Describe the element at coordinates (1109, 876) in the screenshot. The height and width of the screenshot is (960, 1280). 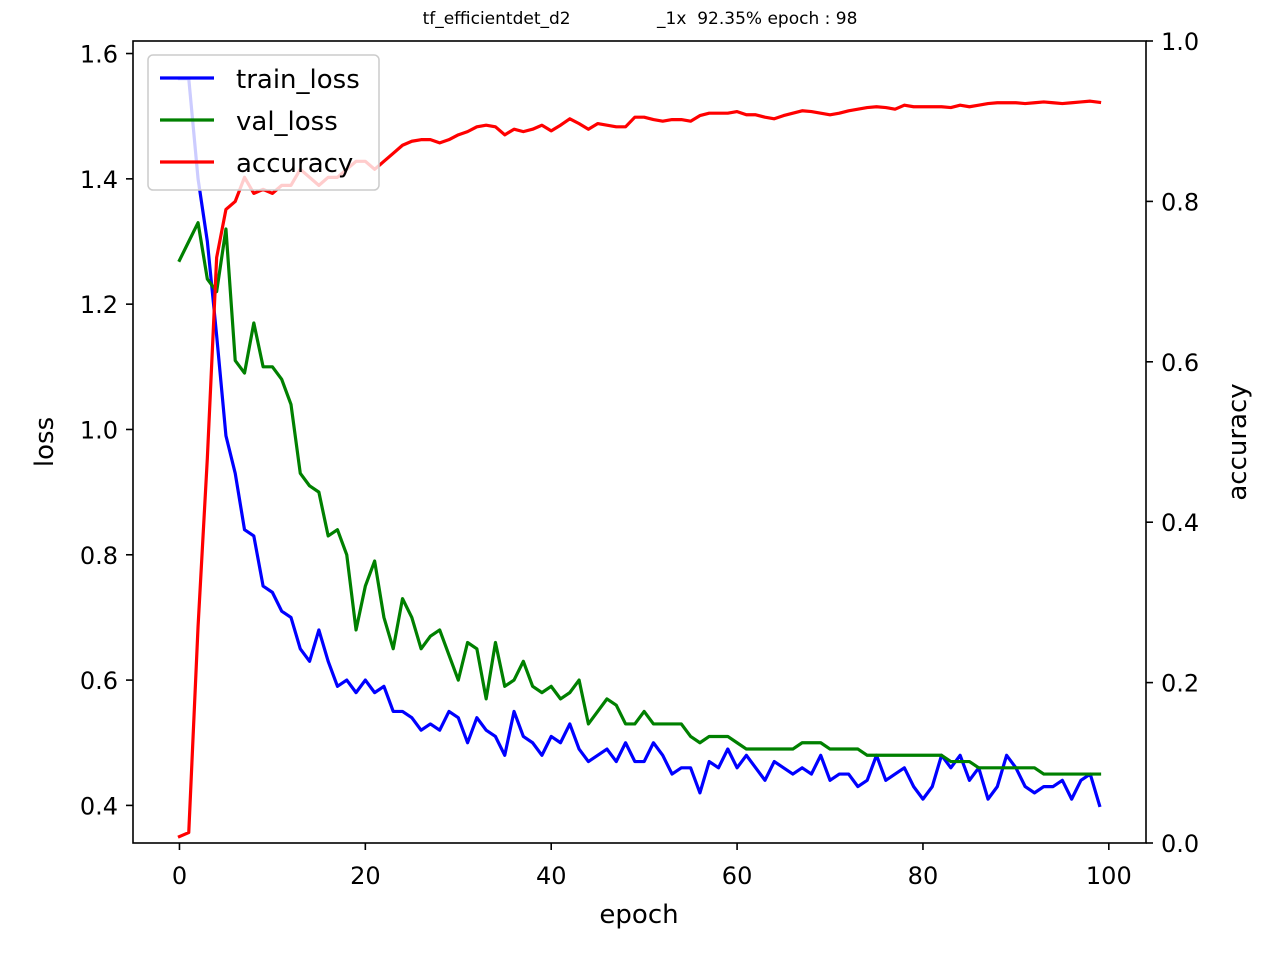
I see `x-tick-label: 100` at that location.